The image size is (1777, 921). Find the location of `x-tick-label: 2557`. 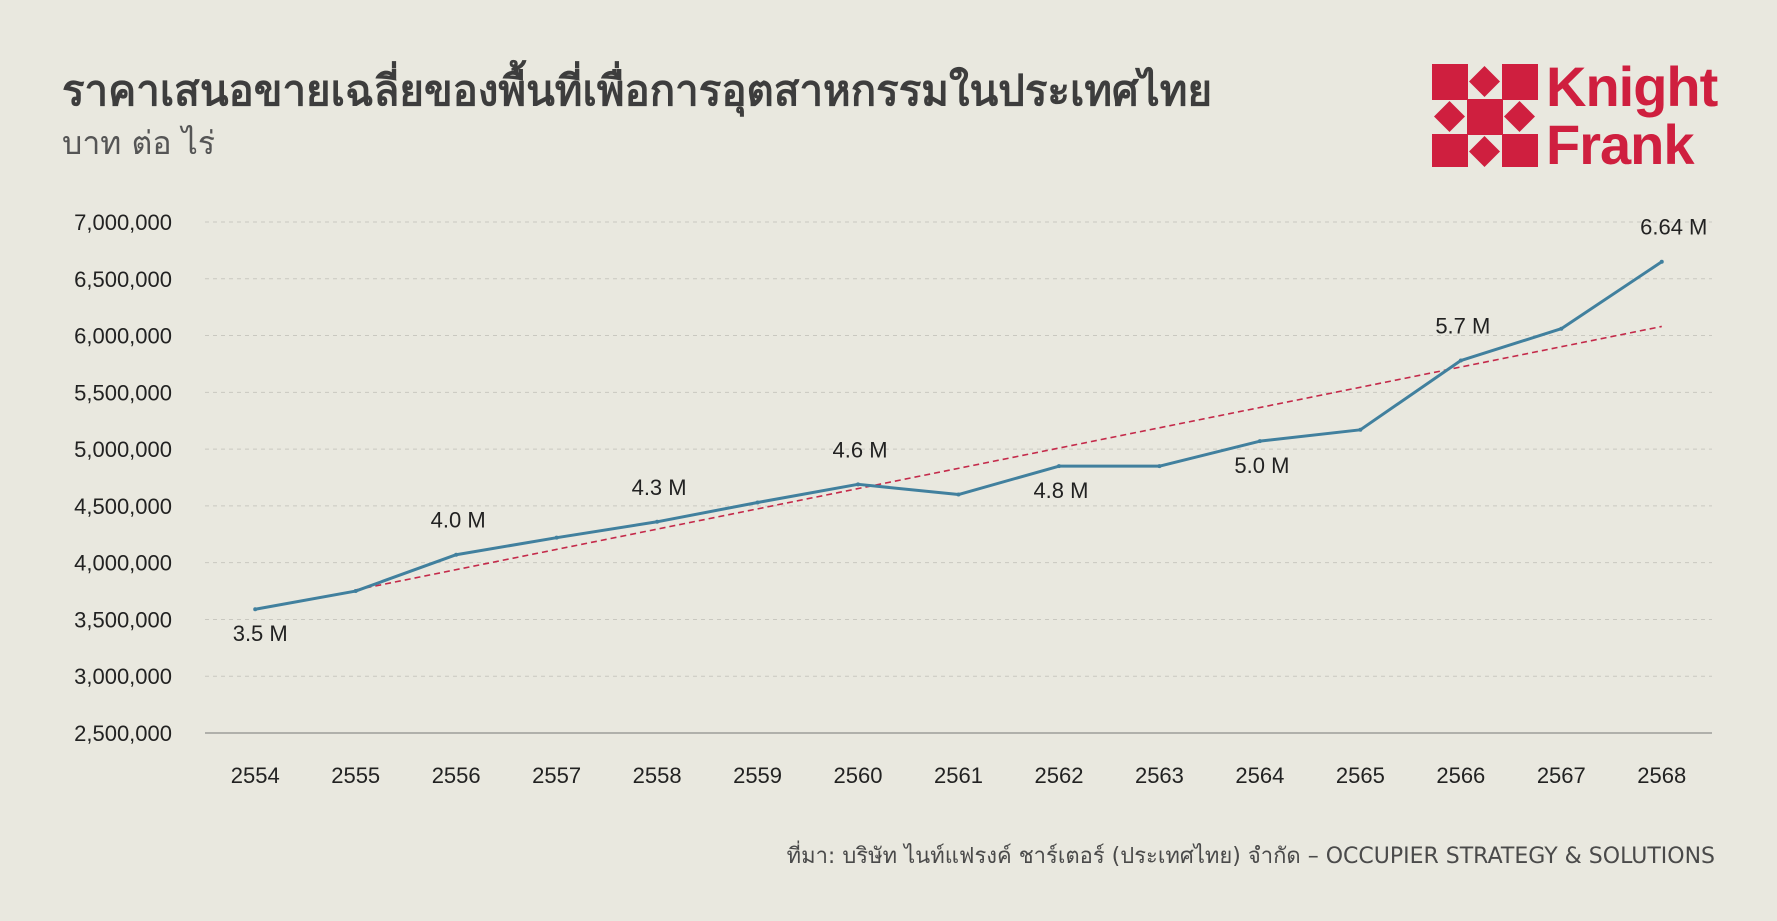

x-tick-label: 2557 is located at coordinates (556, 775).